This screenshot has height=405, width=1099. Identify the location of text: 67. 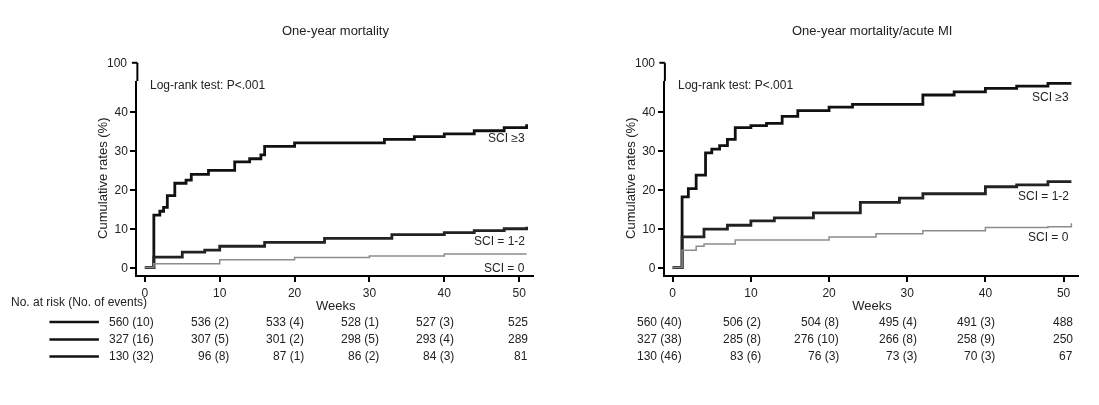
(1066, 356).